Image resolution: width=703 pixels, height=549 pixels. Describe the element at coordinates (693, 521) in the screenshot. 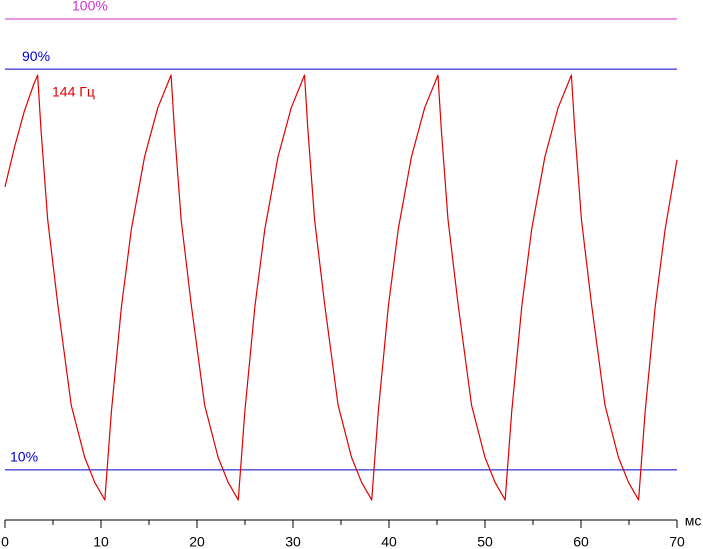

I see `x-axis-label: мс` at that location.